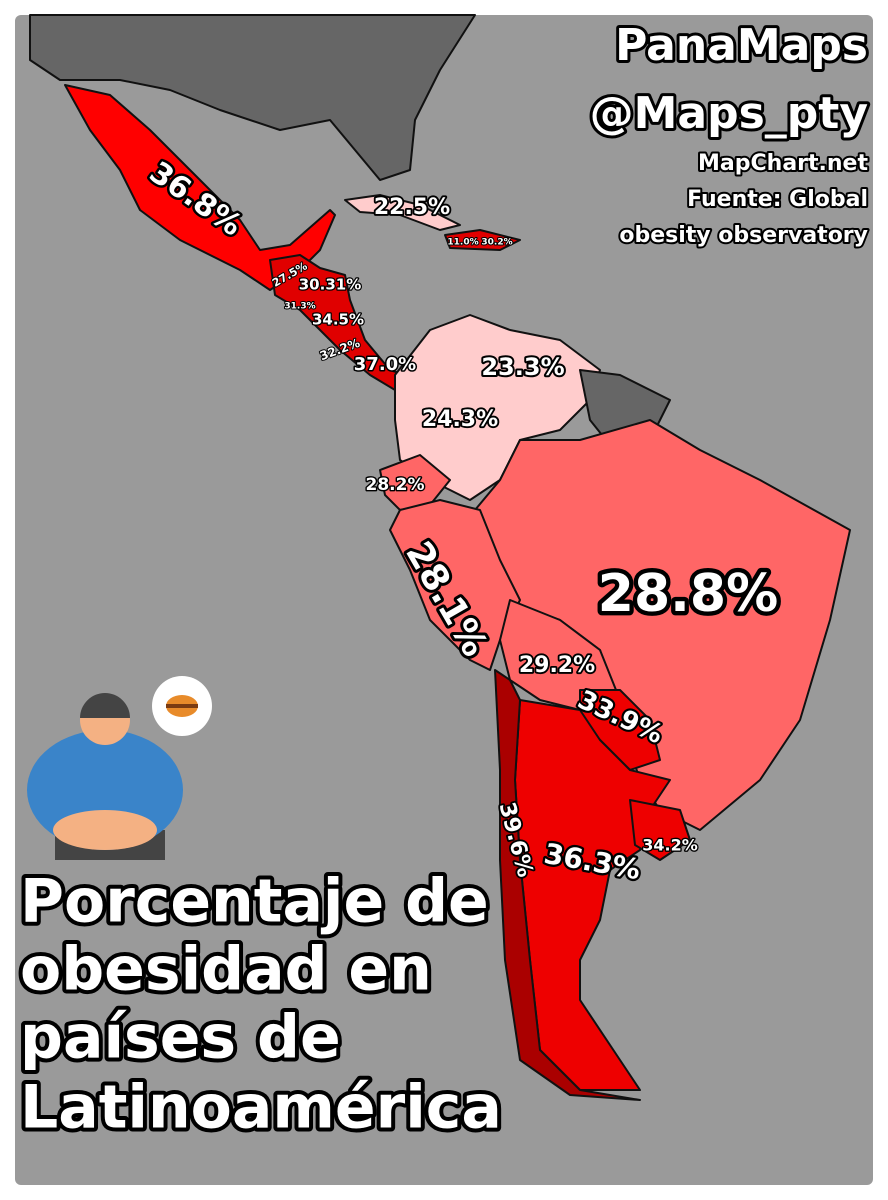 This screenshot has width=888, height=1200. Describe the element at coordinates (688, 594) in the screenshot. I see `region-label: 28.8%` at that location.